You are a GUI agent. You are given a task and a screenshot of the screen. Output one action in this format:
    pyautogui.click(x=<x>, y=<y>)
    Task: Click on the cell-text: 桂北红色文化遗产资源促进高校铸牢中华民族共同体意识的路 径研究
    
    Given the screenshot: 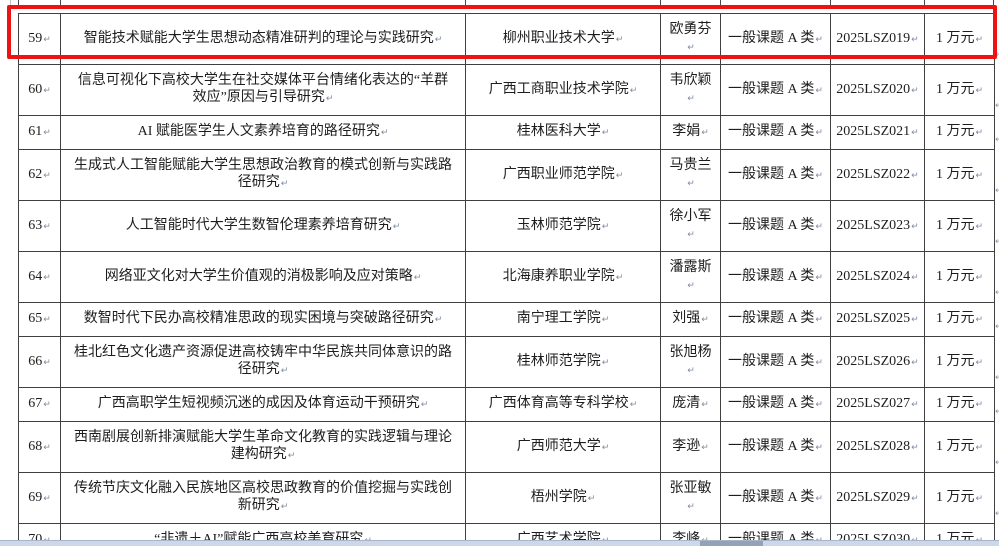 What is the action you would take?
    pyautogui.click(x=263, y=361)
    